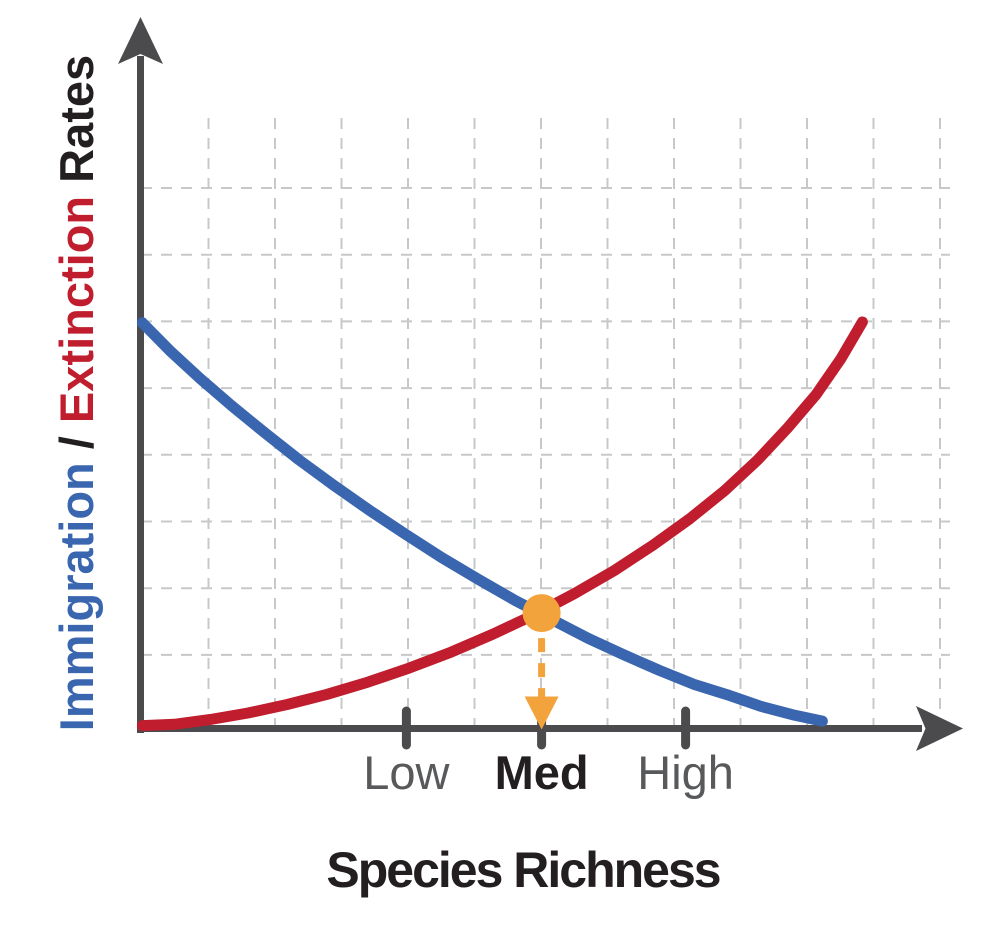 This screenshot has width=1000, height=930. Describe the element at coordinates (406, 772) in the screenshot. I see `x-tick-label-low: Low` at that location.